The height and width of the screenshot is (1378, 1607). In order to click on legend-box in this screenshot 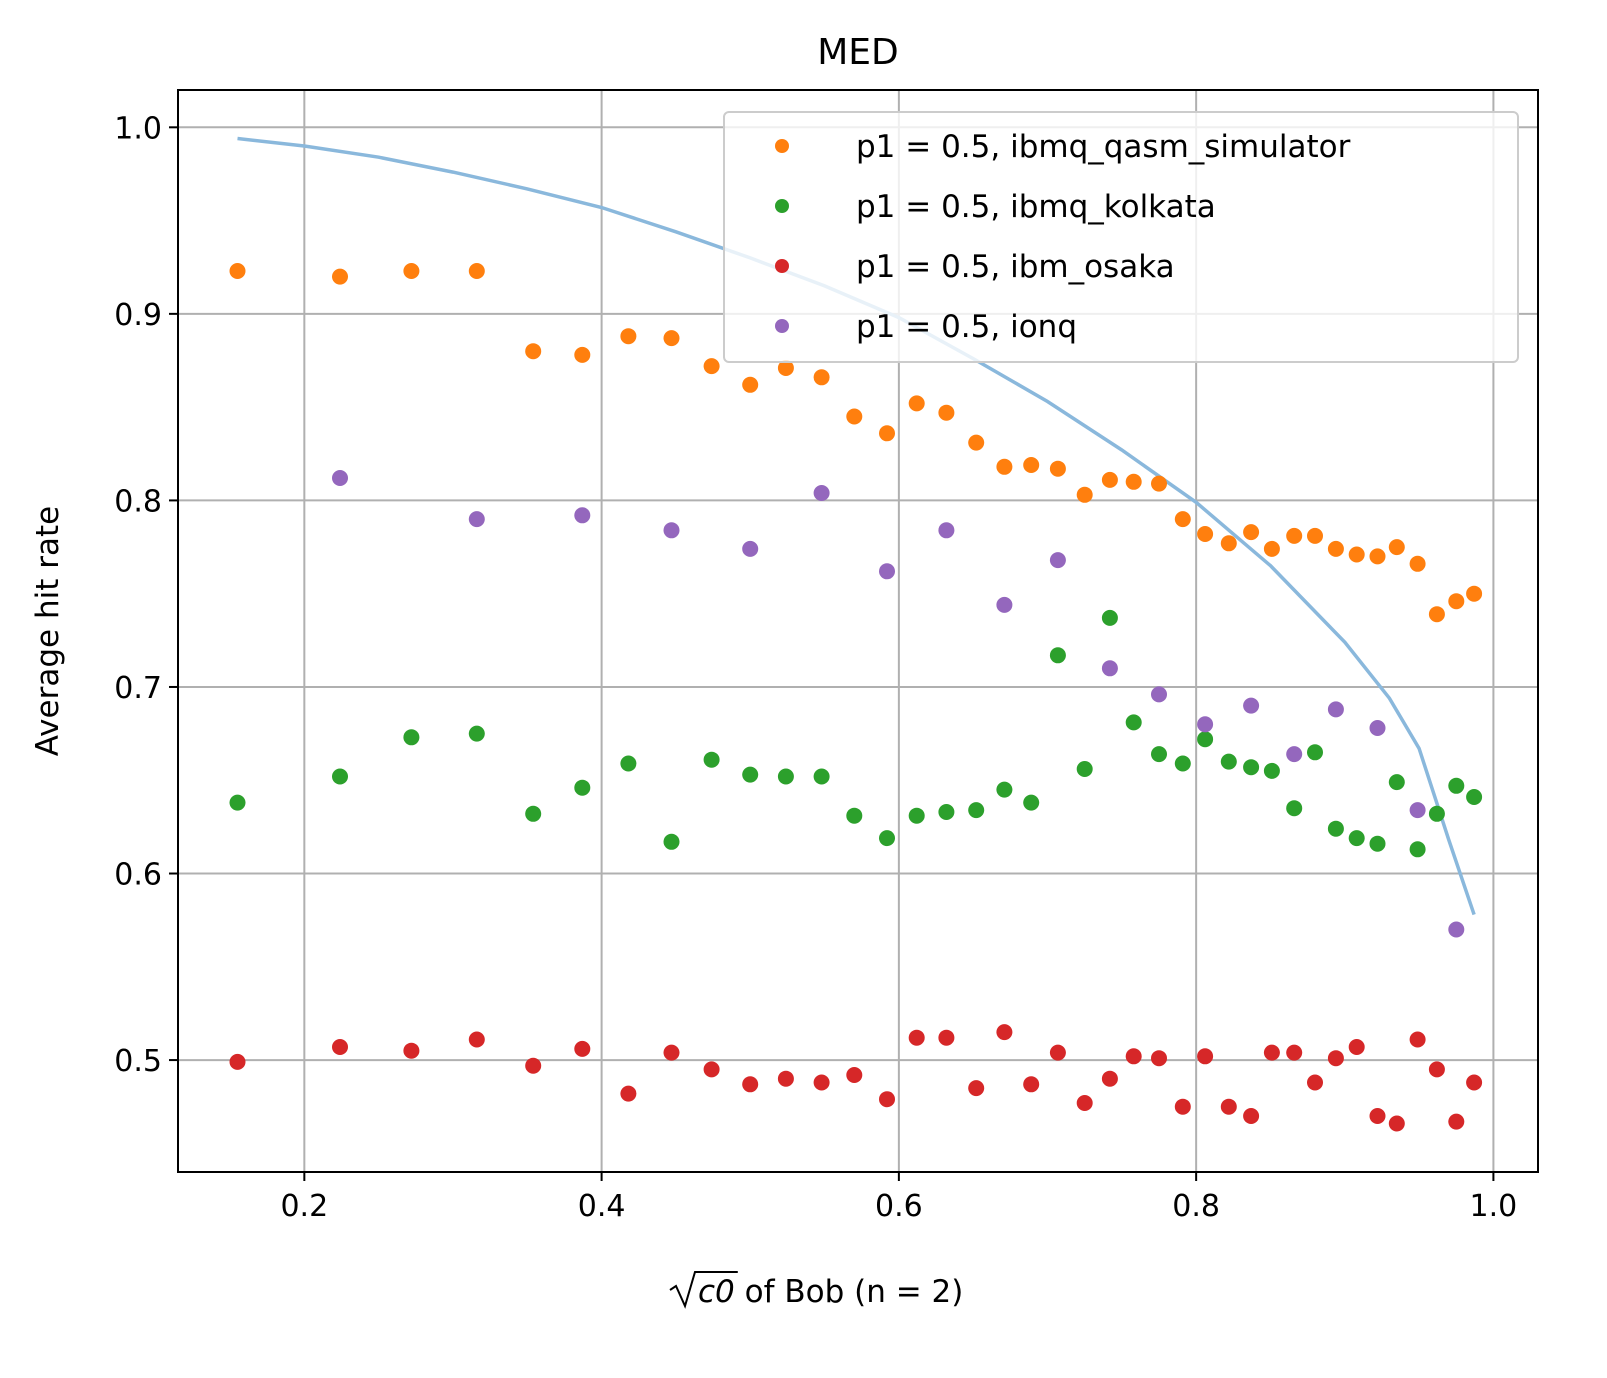, I will do `click(1121, 237)`.